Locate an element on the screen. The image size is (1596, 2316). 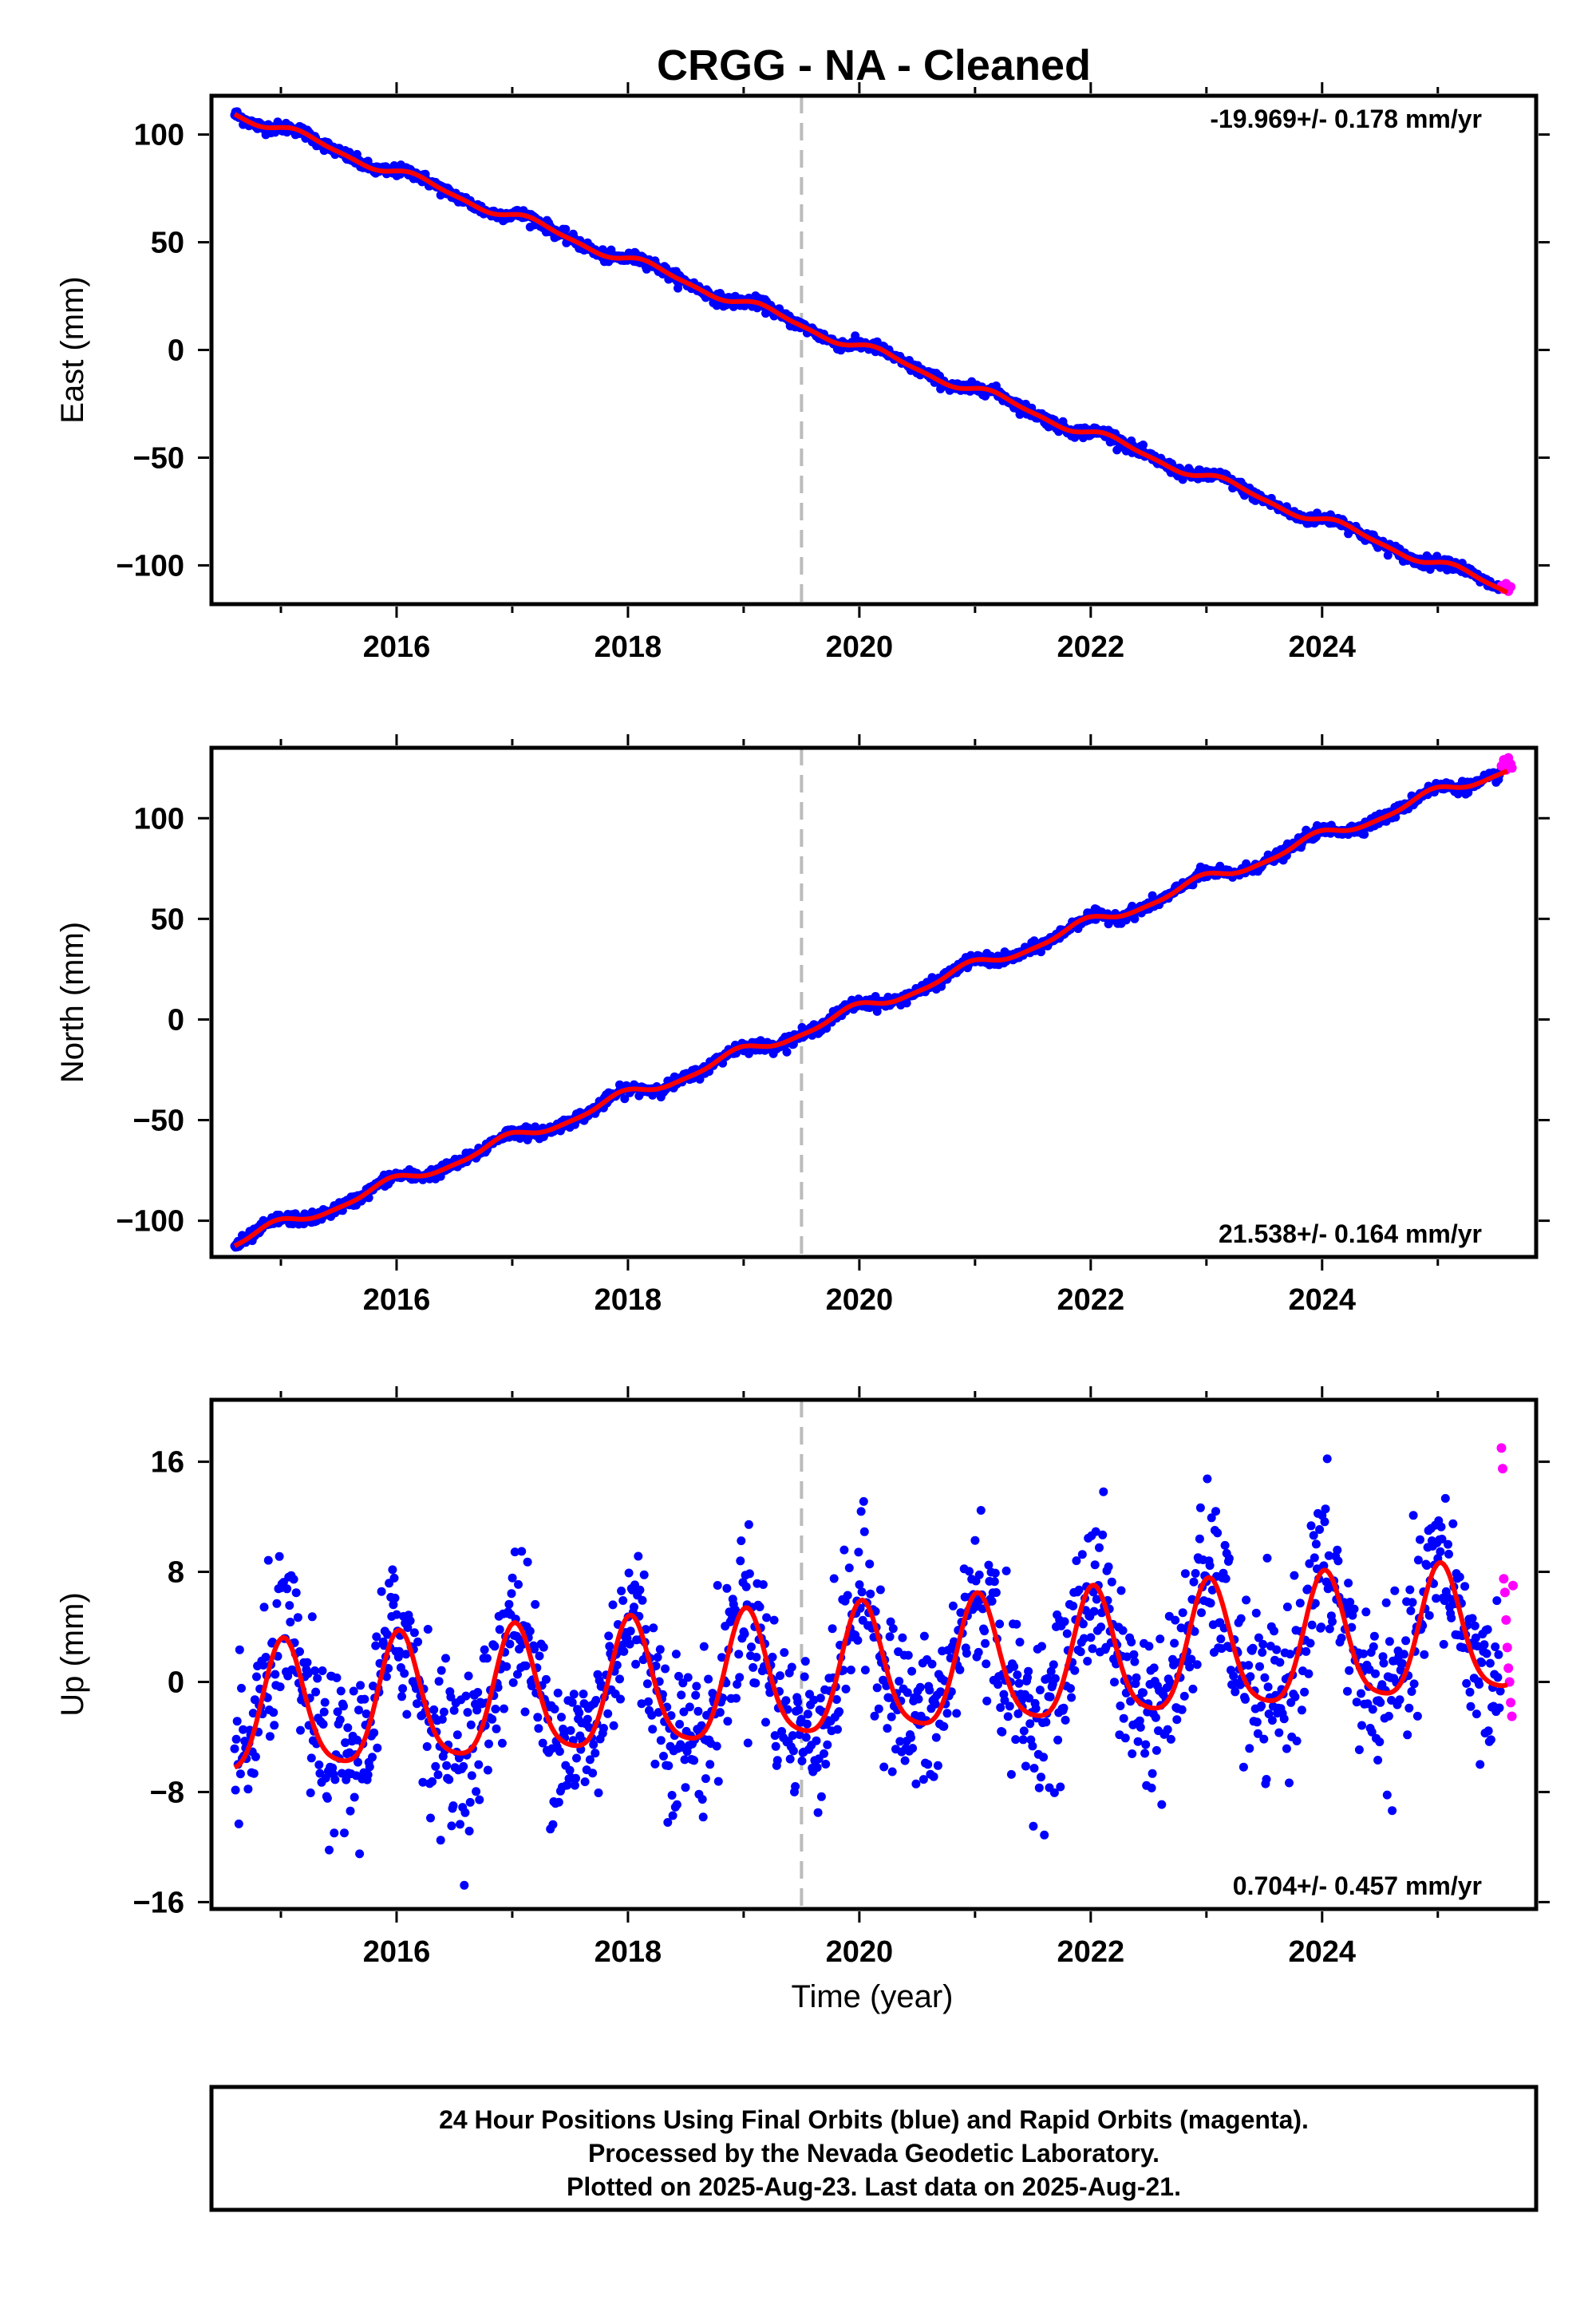
north-rapid-point is located at coordinates (1512, 768).